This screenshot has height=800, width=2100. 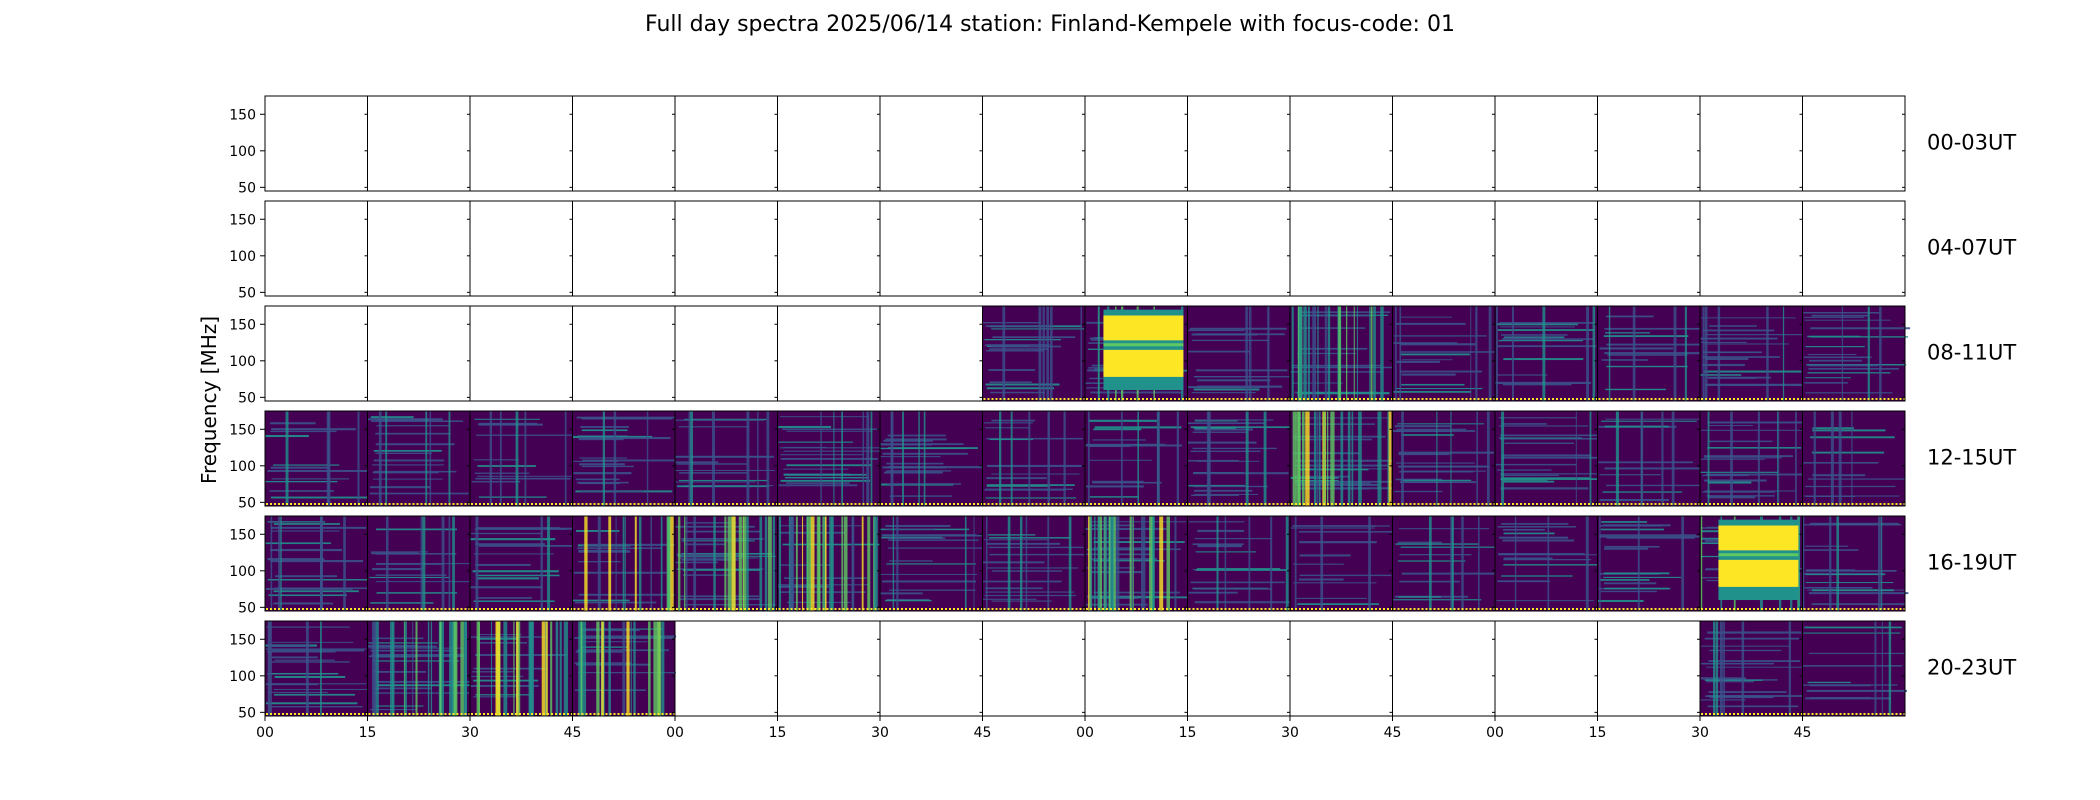 I want to click on y-tick-label: 100, so click(x=242, y=362).